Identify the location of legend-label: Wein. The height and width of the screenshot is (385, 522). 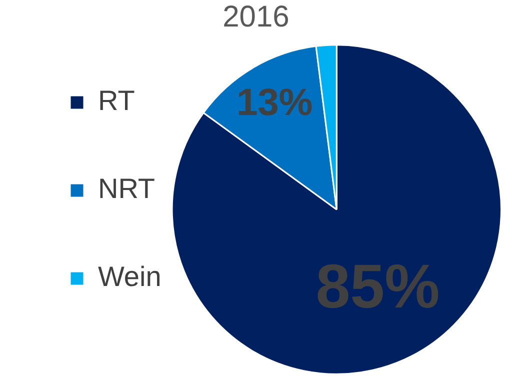
(130, 276).